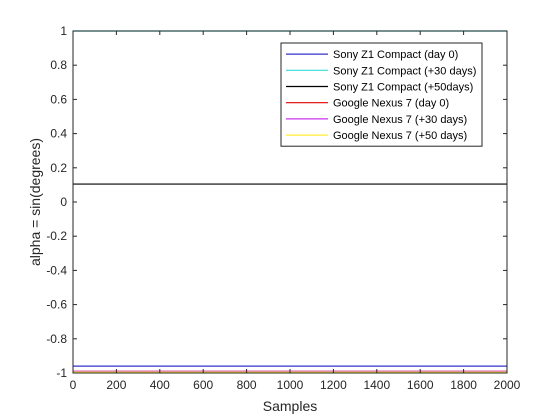 Image resolution: width=560 pixels, height=420 pixels. What do you see at coordinates (116, 385) in the screenshot?
I see `x-tick-label: 200` at bounding box center [116, 385].